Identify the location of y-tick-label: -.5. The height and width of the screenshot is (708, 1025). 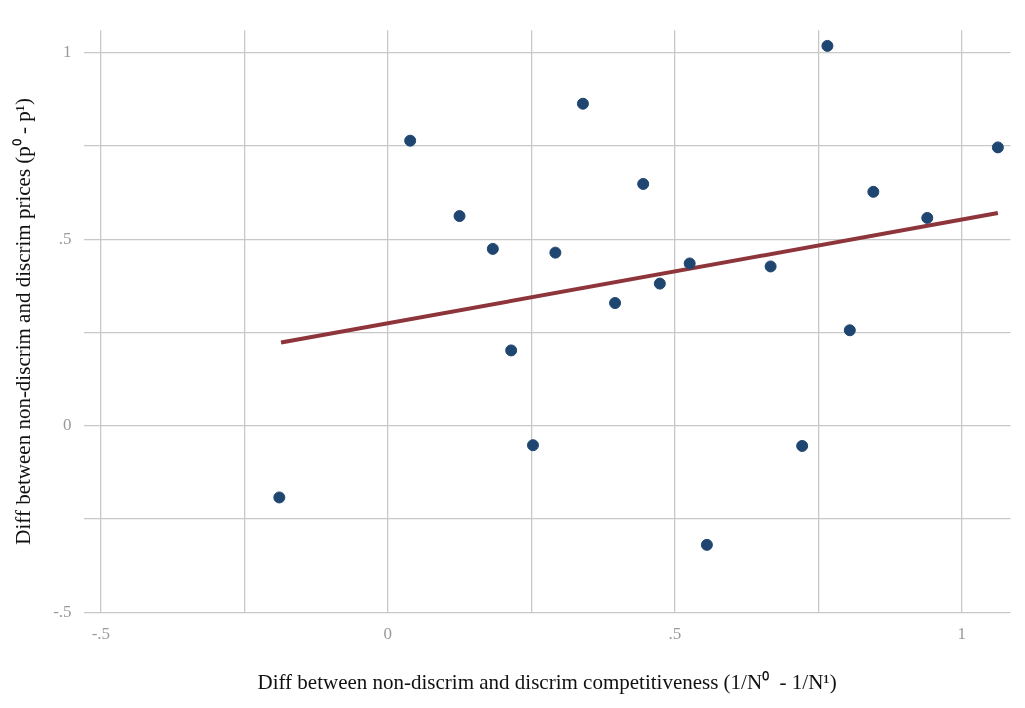
(62, 611).